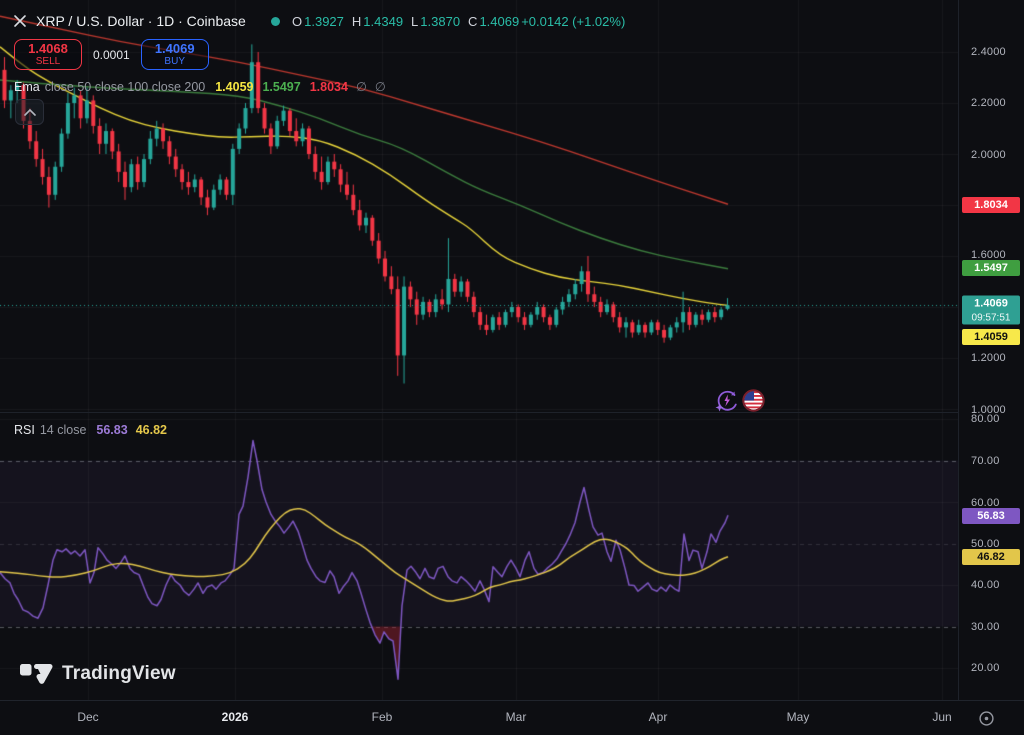  I want to click on rsi-tick-label: 70.00, so click(985, 461).